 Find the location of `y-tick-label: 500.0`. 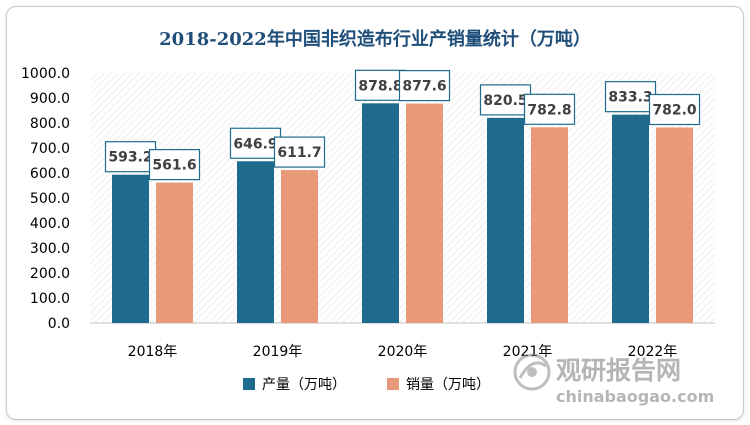

y-tick-label: 500.0 is located at coordinates (50, 199).